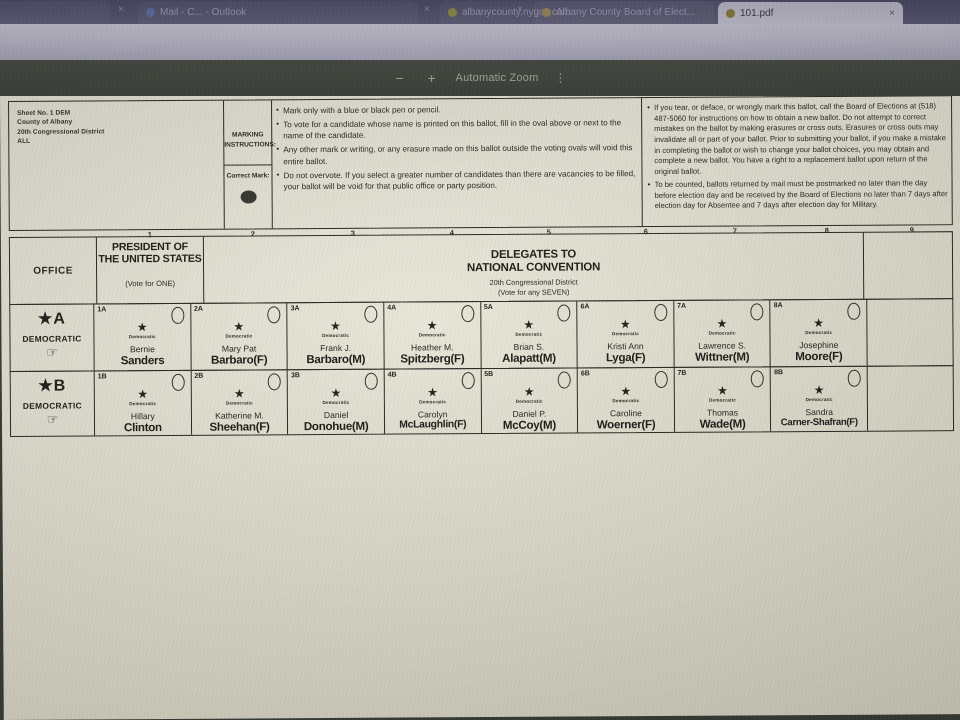 Image resolution: width=960 pixels, height=720 pixels. I want to click on candidate-first-name: Lawrence S., so click(722, 345).